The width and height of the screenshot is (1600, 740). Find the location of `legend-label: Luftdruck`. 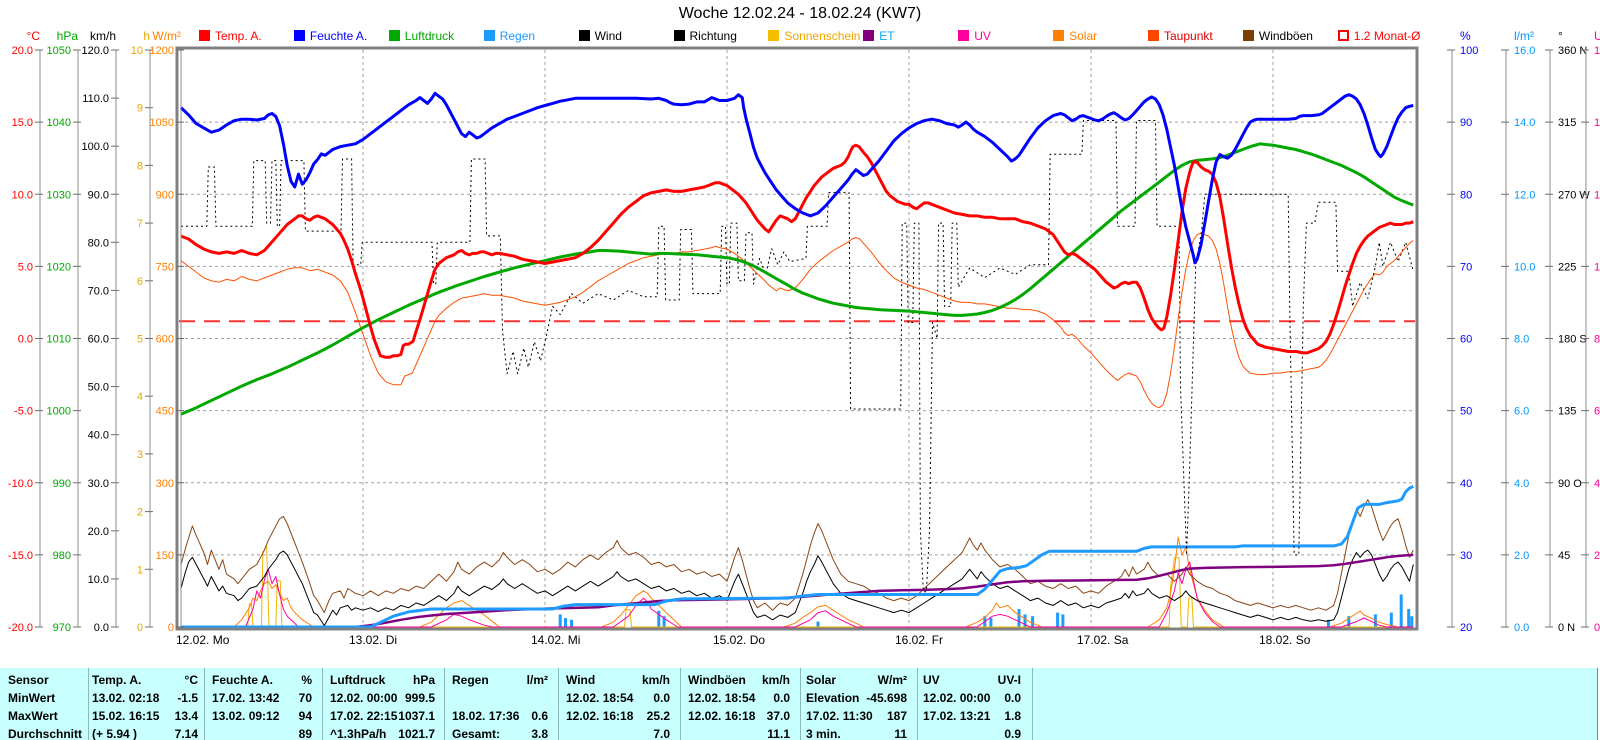

legend-label: Luftdruck is located at coordinates (429, 36).